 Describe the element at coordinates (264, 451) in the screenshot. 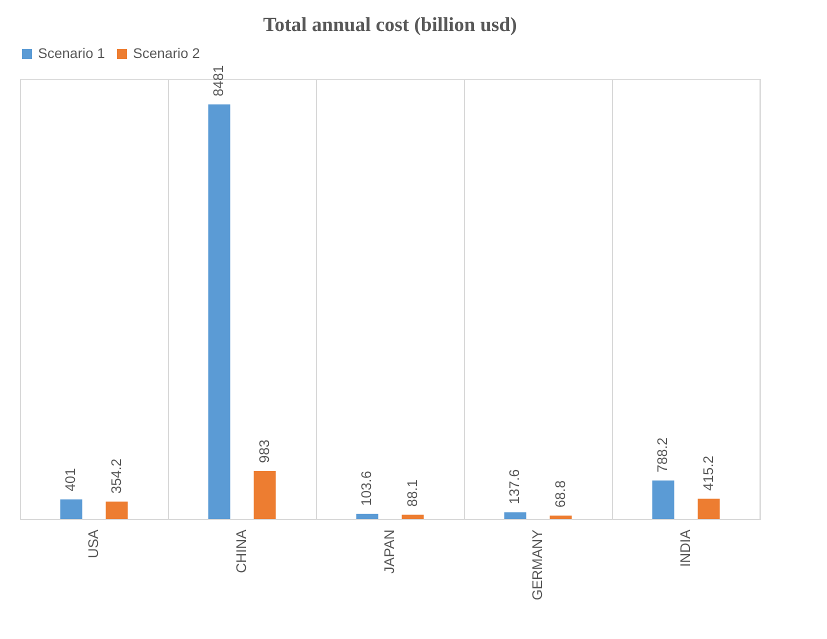

I see `data-label: 983` at that location.